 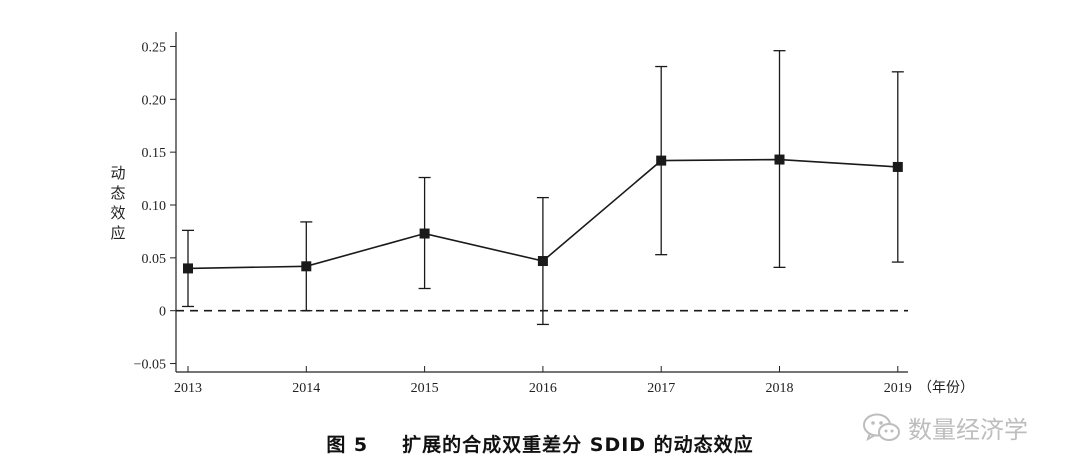 What do you see at coordinates (898, 388) in the screenshot?
I see `x-tick-label: 2019` at bounding box center [898, 388].